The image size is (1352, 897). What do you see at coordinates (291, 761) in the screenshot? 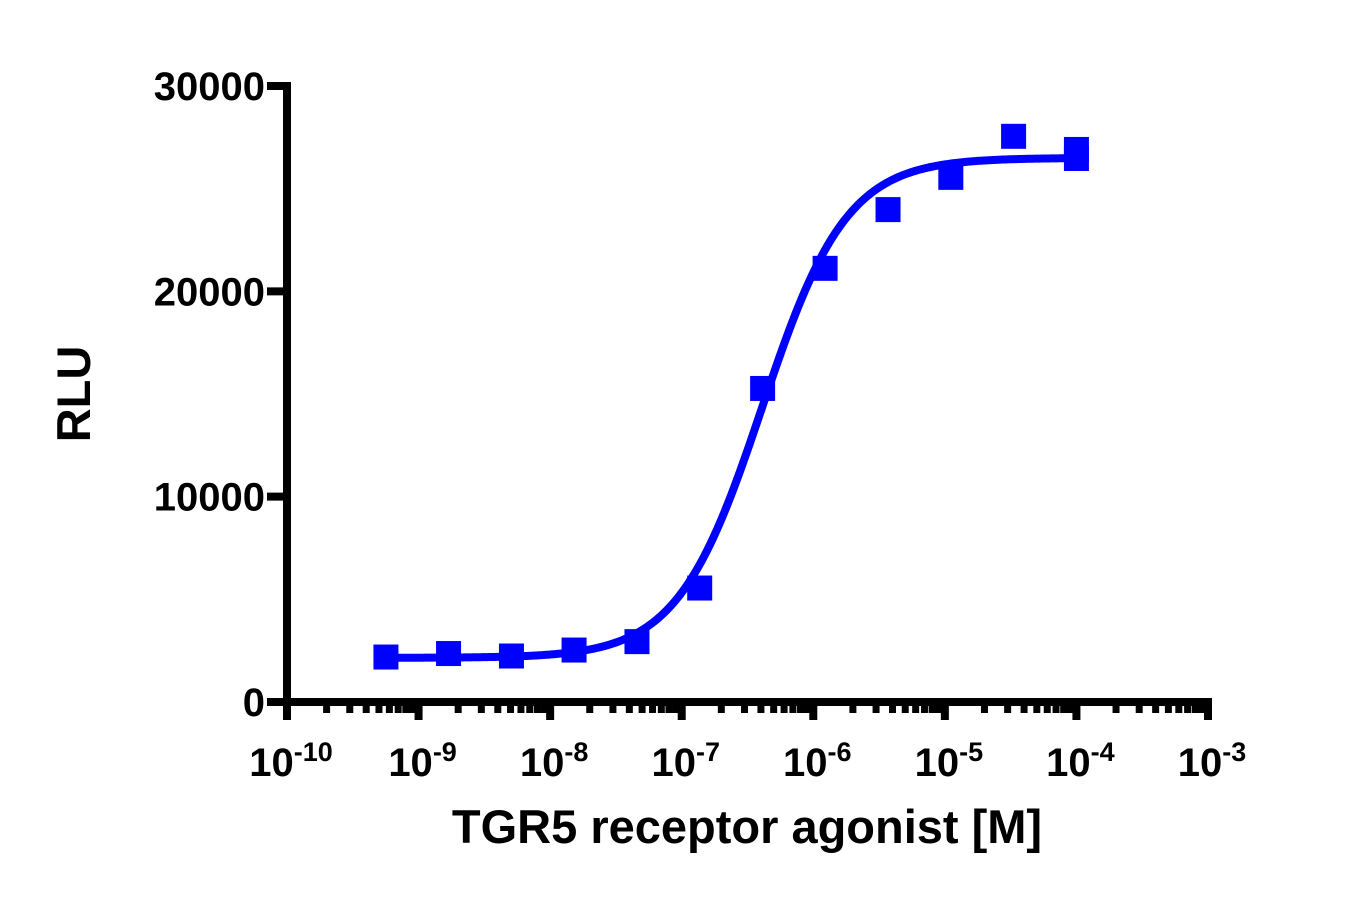
I see `x-tick-label: 10⁻¹⁰` at bounding box center [291, 761].